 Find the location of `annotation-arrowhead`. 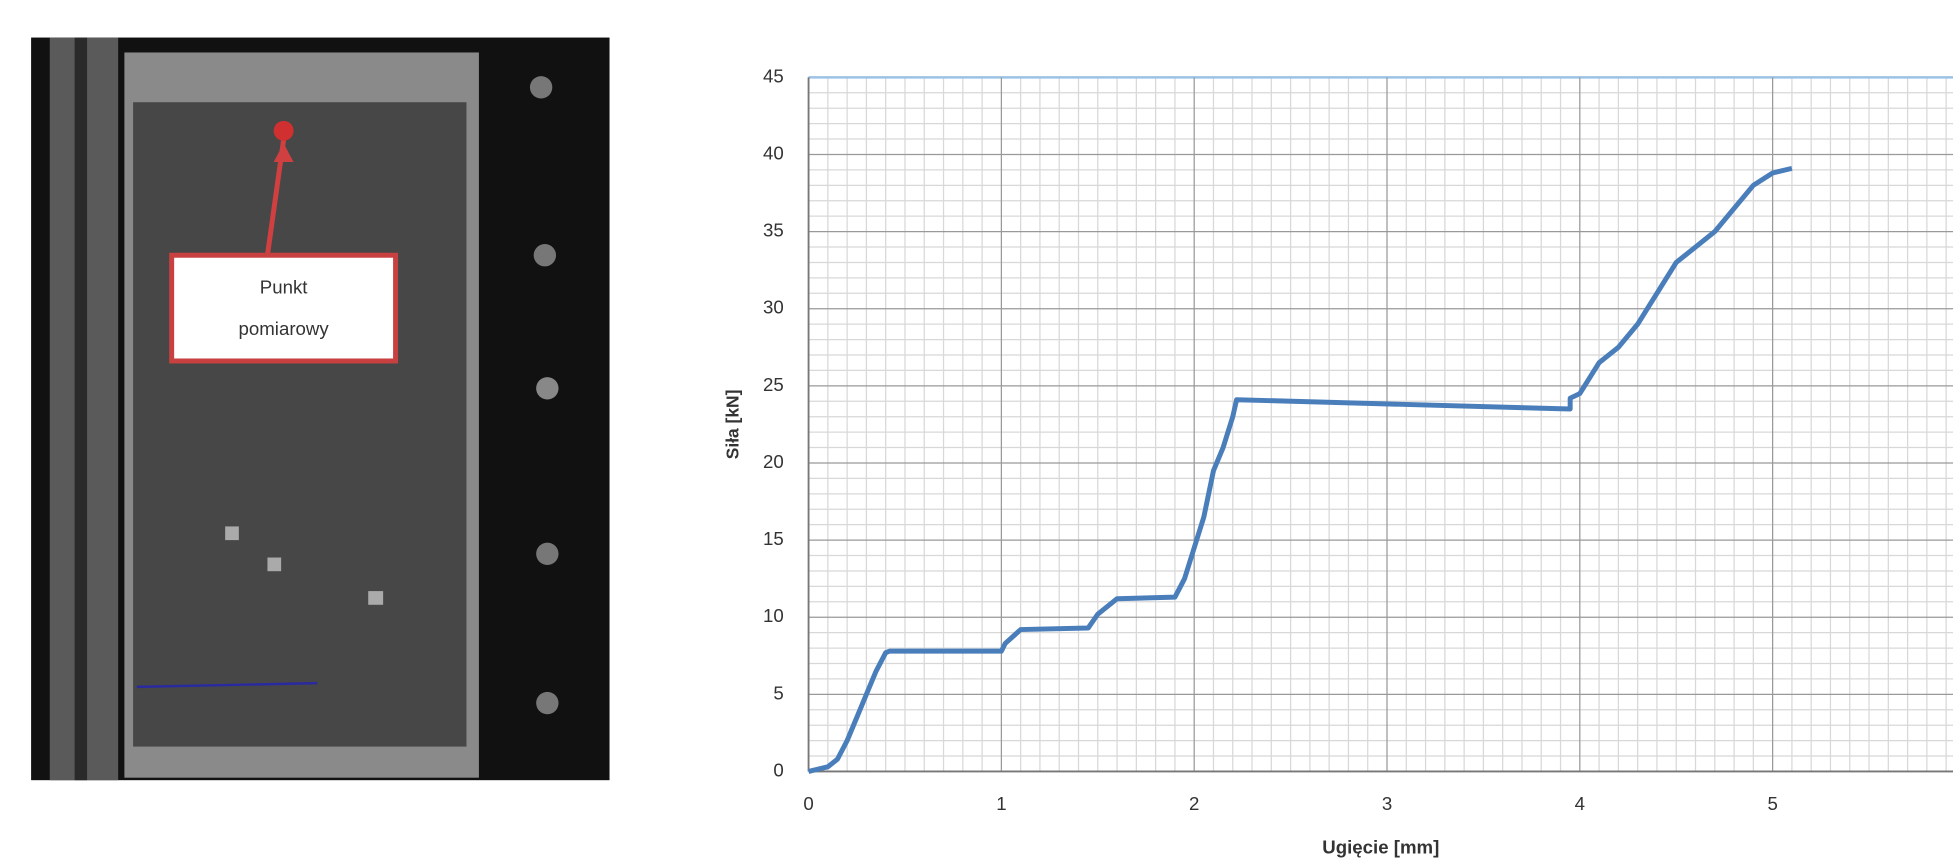

annotation-arrowhead is located at coordinates (283, 152).